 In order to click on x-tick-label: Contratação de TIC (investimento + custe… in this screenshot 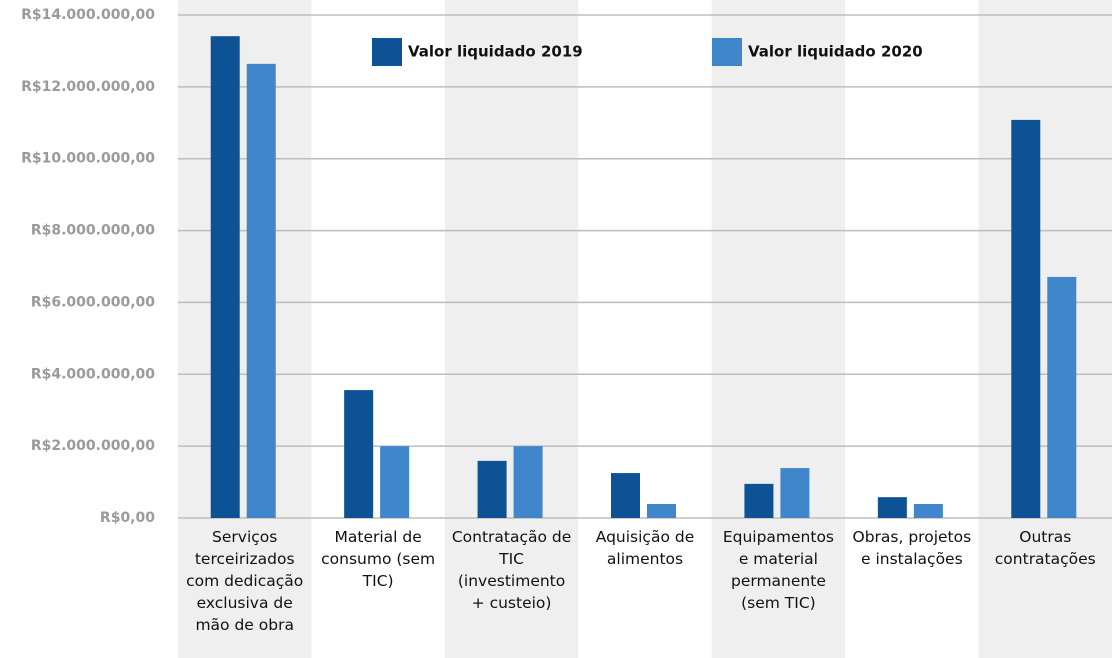, I will do `click(511, 570)`.